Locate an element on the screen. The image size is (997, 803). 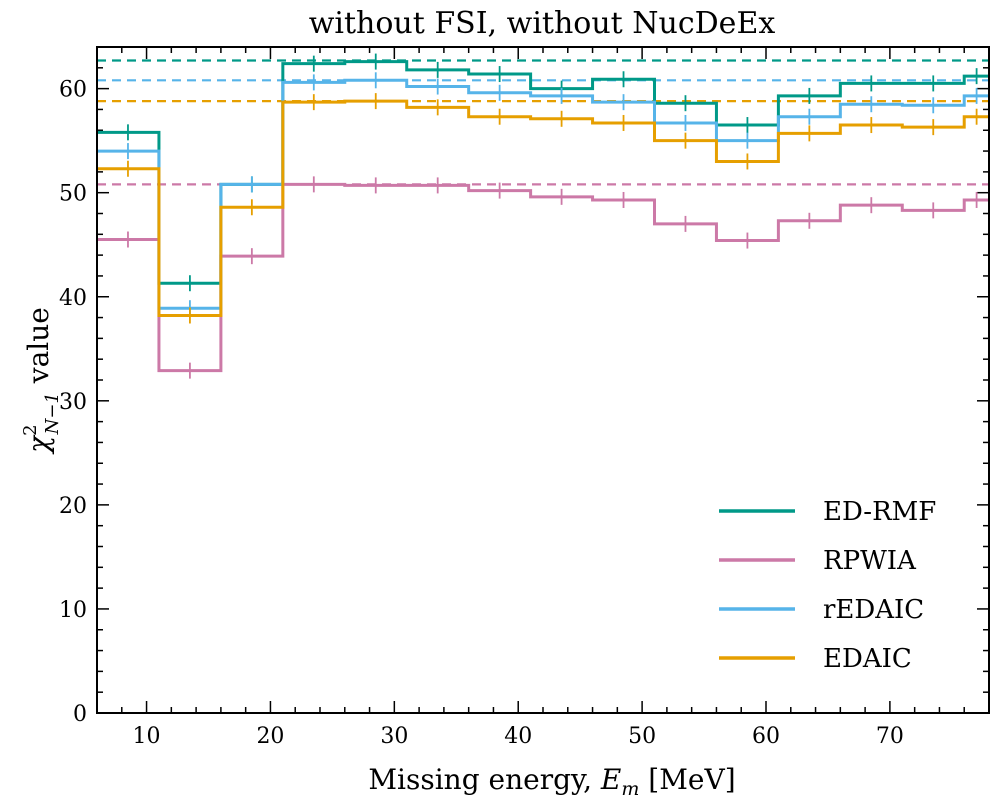
y-tick-labels: 0 10 20 30 40 50 60 is located at coordinates (73, 402).